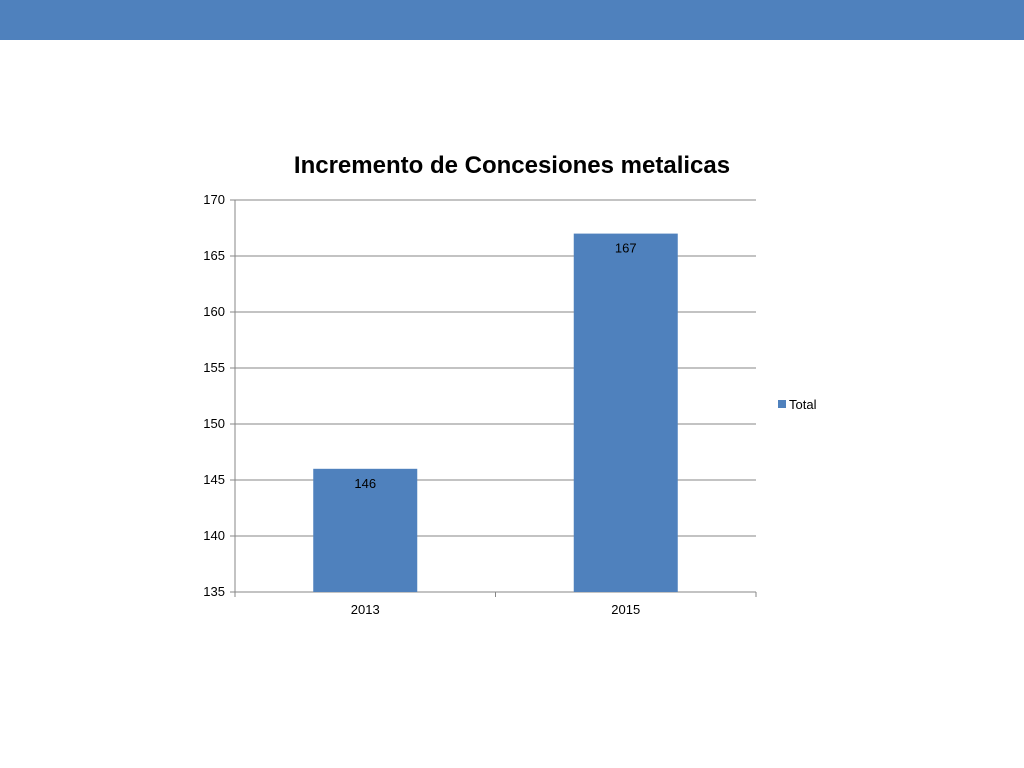 The image size is (1024, 768). Describe the element at coordinates (782, 404) in the screenshot. I see `legend-swatch` at that location.